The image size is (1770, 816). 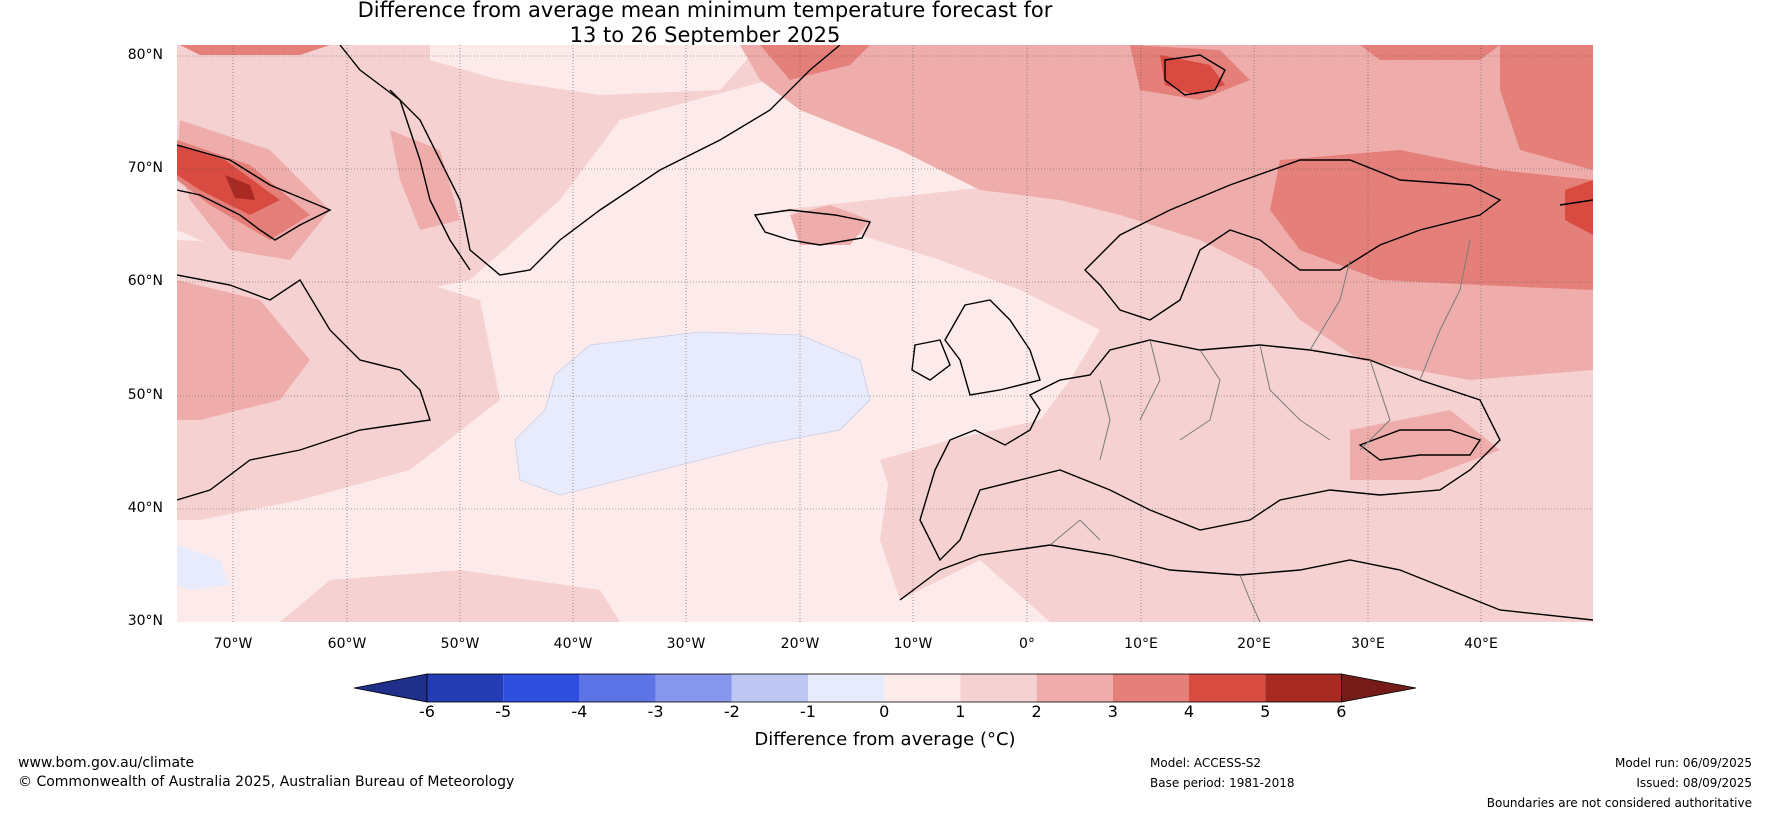 What do you see at coordinates (1189, 711) in the screenshot?
I see `colorbar-tick-label: 4` at bounding box center [1189, 711].